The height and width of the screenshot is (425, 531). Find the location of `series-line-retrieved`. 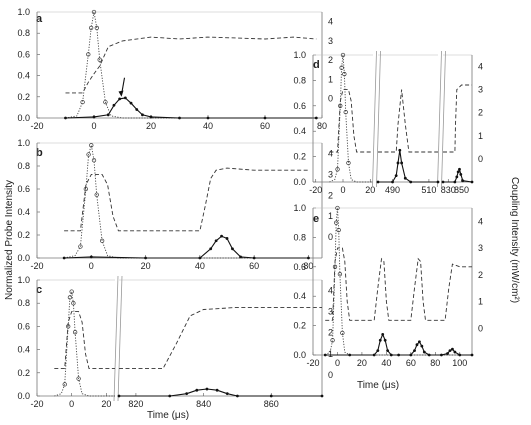

series-line-retrieved is located at coordinates (191, 108).